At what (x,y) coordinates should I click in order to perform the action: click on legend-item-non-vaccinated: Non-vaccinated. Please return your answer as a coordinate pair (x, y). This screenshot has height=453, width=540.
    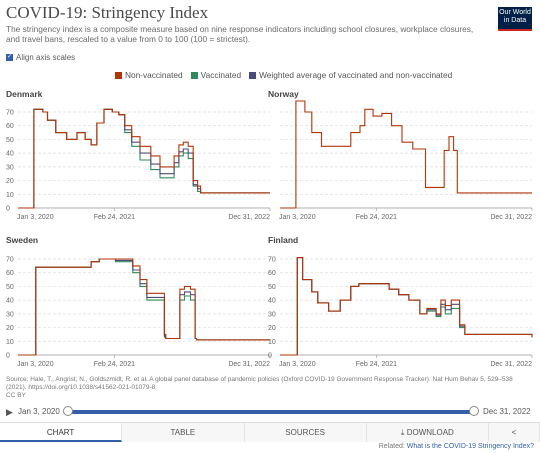
    Looking at the image, I should click on (149, 75).